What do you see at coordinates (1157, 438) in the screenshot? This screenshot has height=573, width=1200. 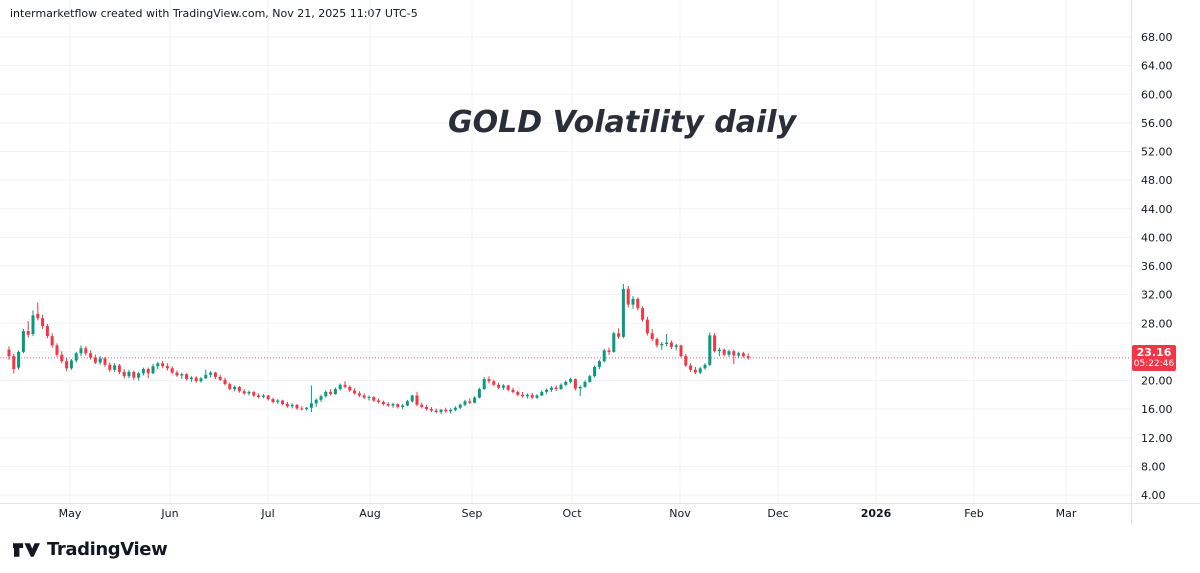 I see `svg-text: 12.00` at bounding box center [1157, 438].